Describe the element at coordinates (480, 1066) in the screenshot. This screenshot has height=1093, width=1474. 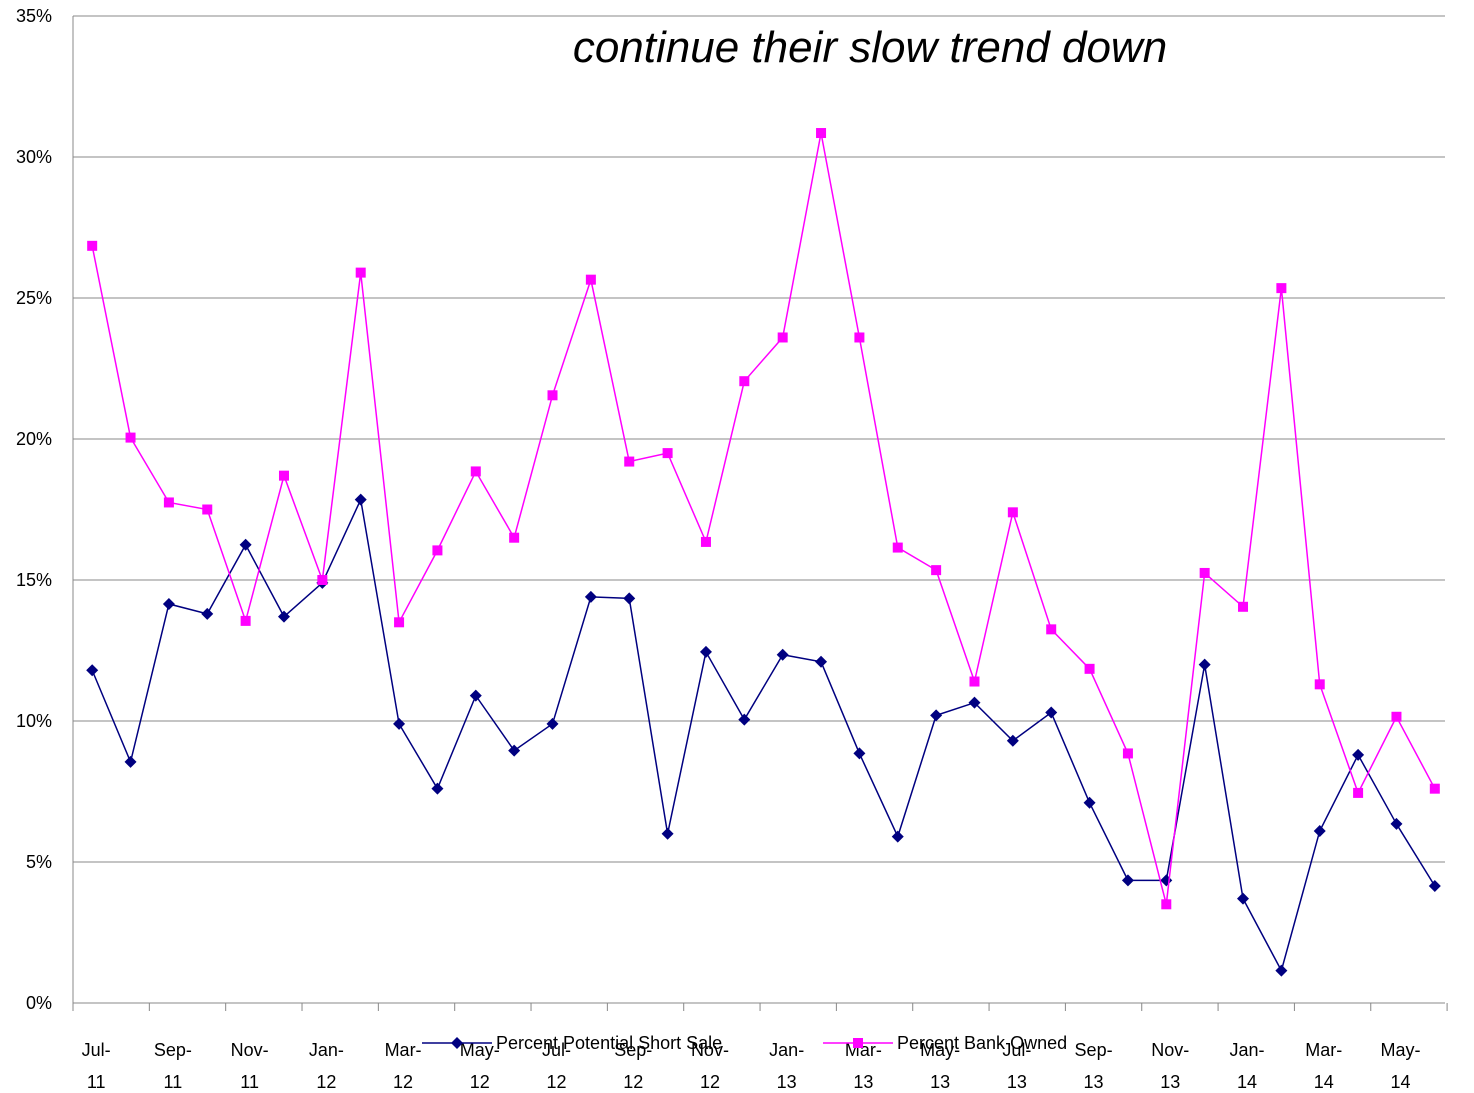
I see `x-tick-label: May-12` at that location.